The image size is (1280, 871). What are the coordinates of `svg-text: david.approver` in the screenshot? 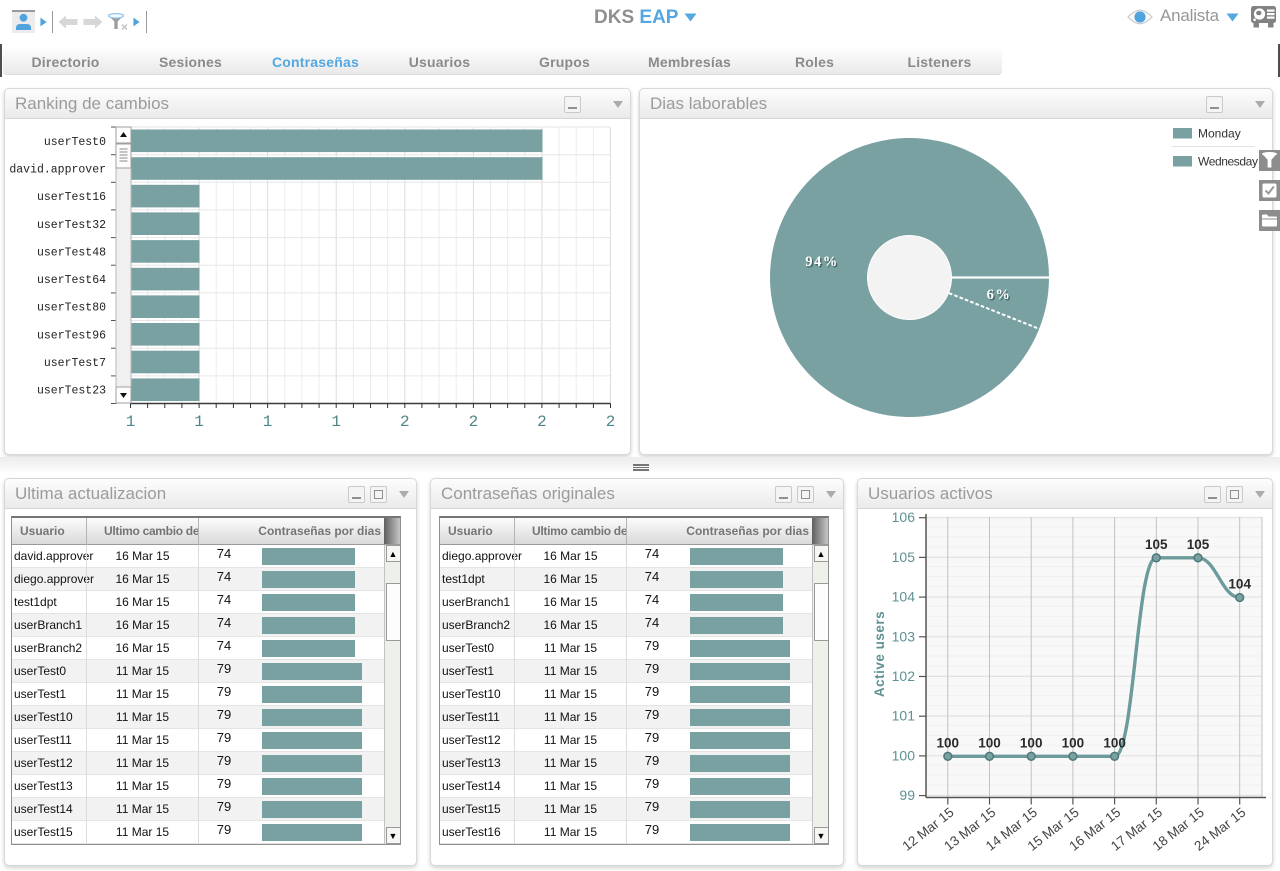 It's located at (57, 170).